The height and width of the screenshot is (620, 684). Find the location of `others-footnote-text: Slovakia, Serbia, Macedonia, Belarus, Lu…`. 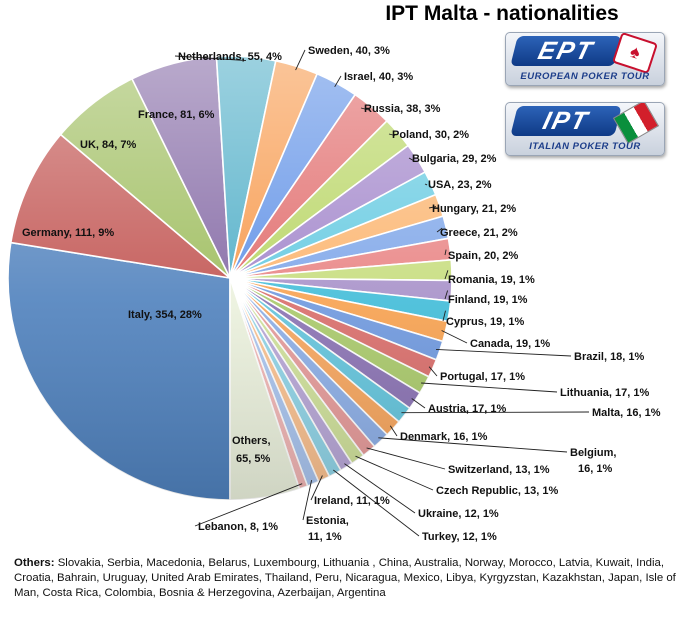

others-footnote-text: Slovakia, Serbia, Macedonia, Belarus, Lu… is located at coordinates (345, 578).